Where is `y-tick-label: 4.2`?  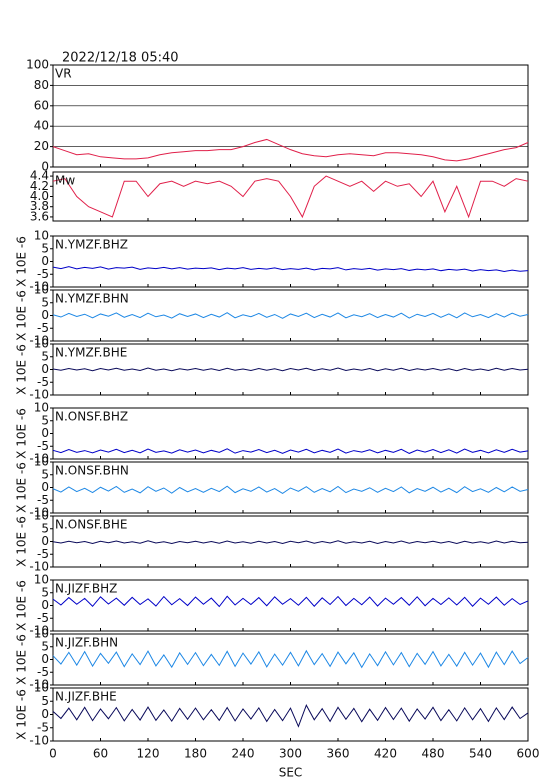 y-tick-label: 4.2 is located at coordinates (39, 186).